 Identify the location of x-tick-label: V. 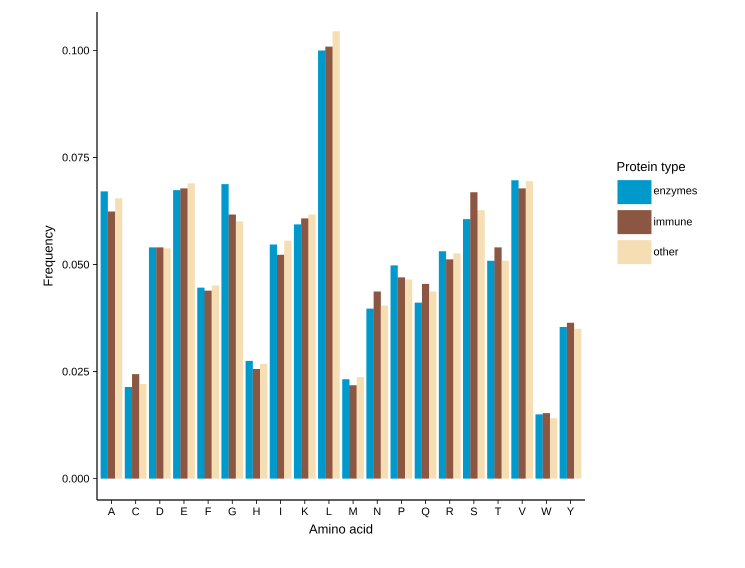
(522, 512).